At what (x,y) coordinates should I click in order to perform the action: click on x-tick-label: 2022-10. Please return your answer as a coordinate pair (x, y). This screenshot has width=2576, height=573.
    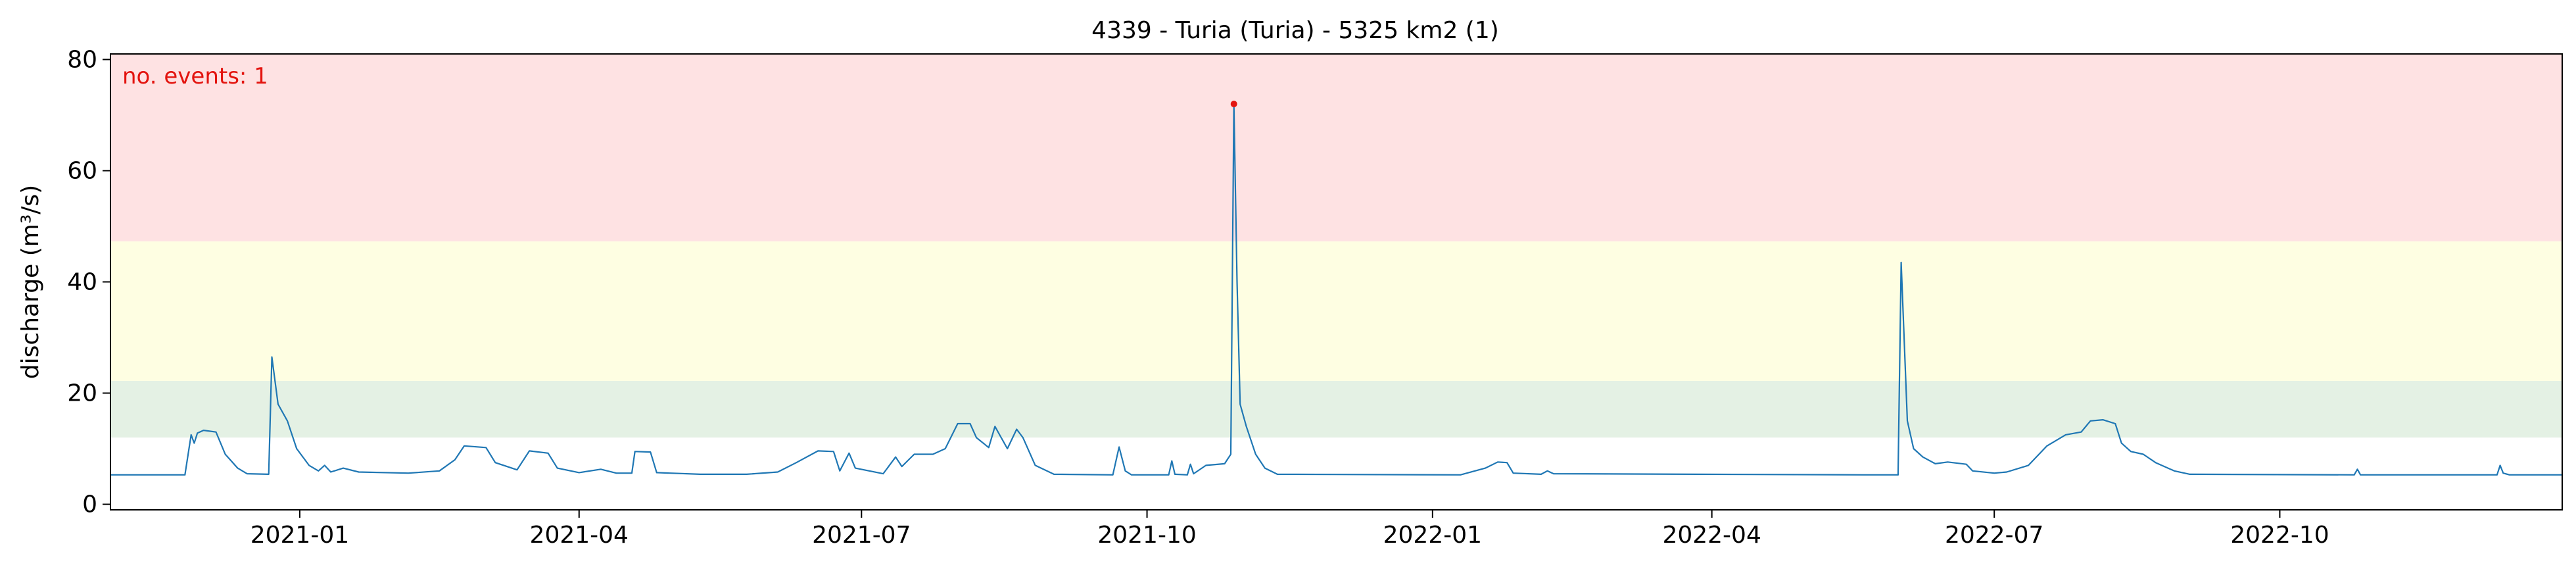
    Looking at the image, I should click on (2279, 535).